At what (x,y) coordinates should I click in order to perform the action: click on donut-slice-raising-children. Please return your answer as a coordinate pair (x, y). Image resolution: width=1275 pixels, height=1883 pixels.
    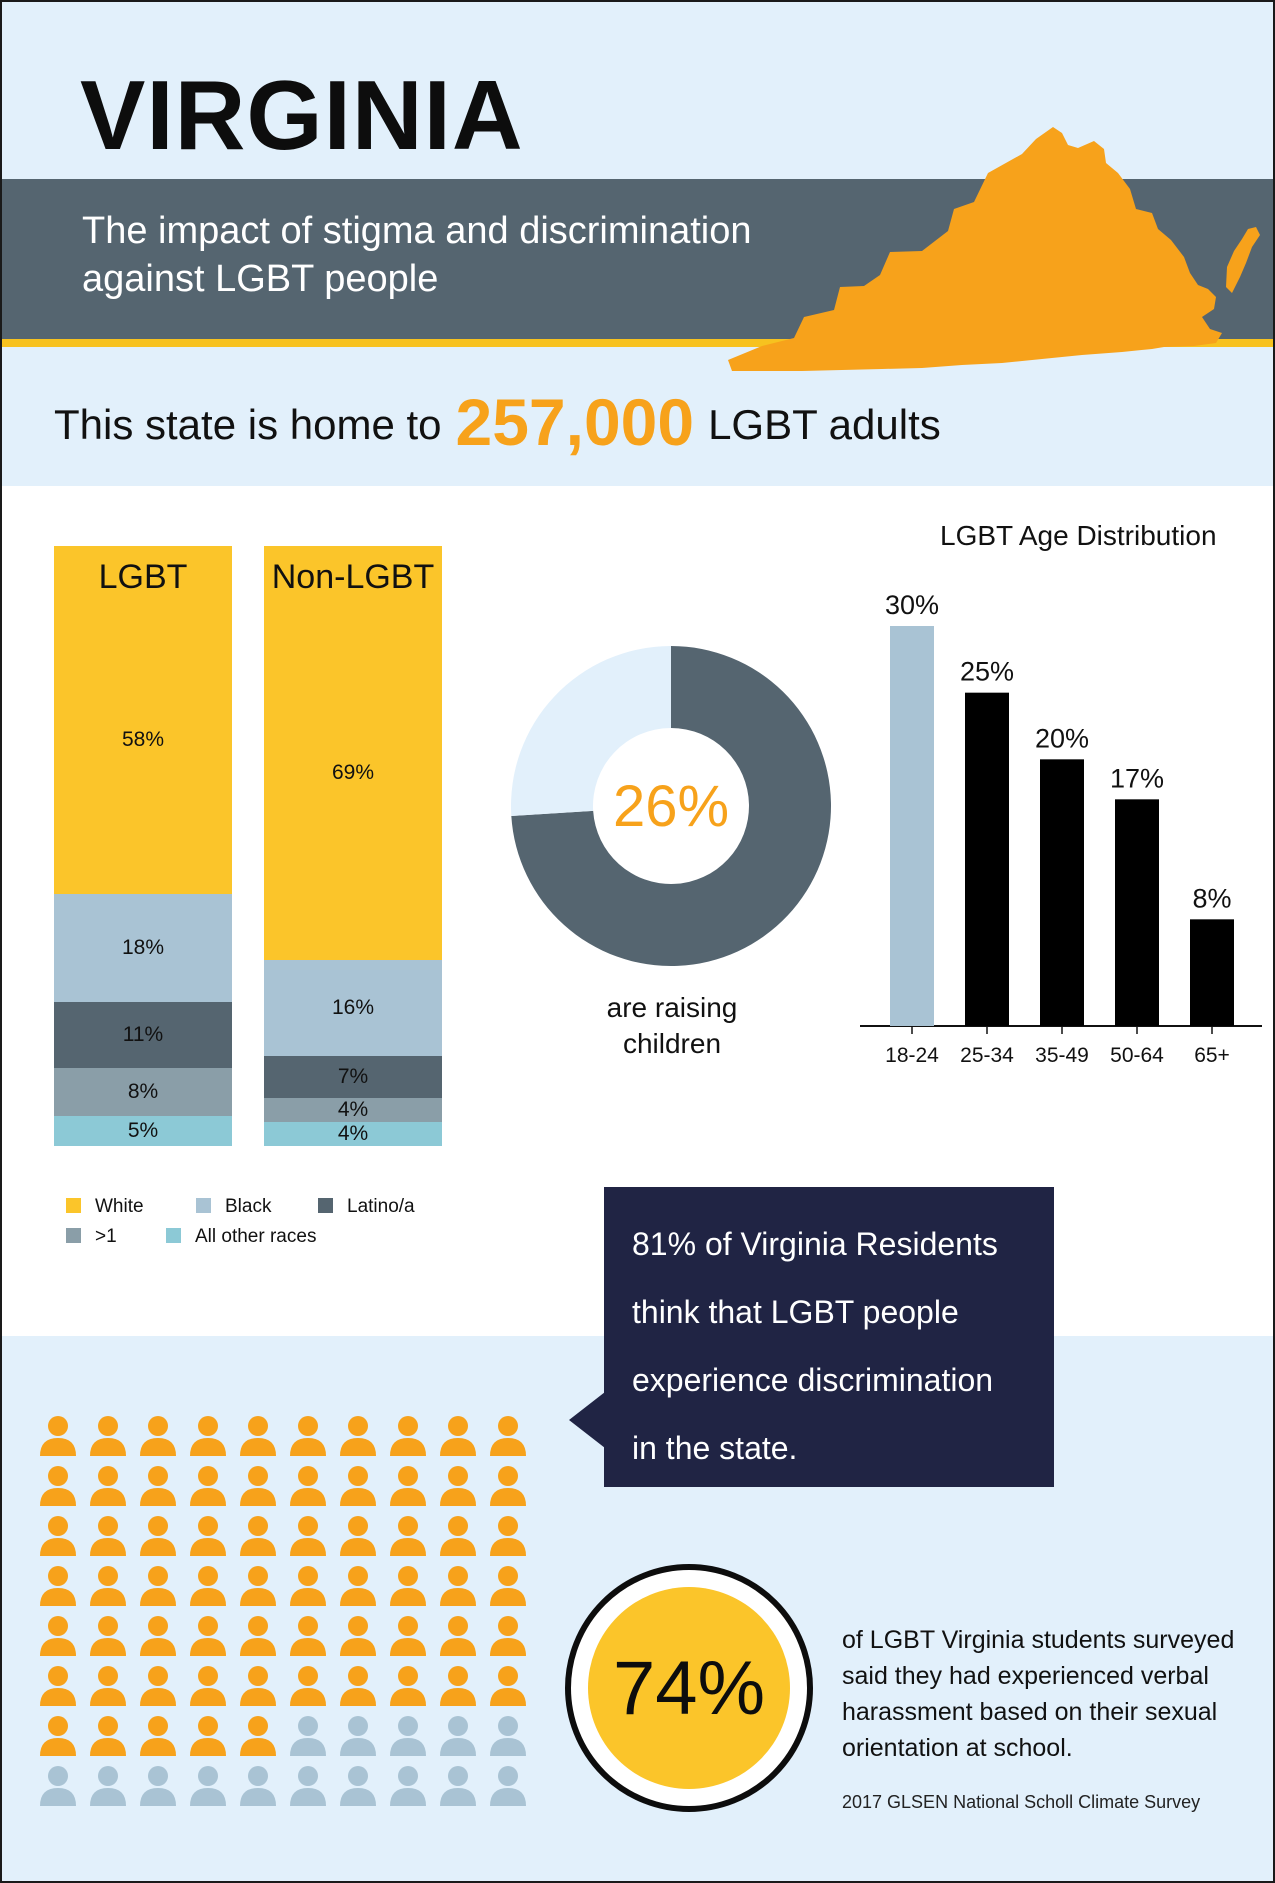
    Looking at the image, I should click on (591, 731).